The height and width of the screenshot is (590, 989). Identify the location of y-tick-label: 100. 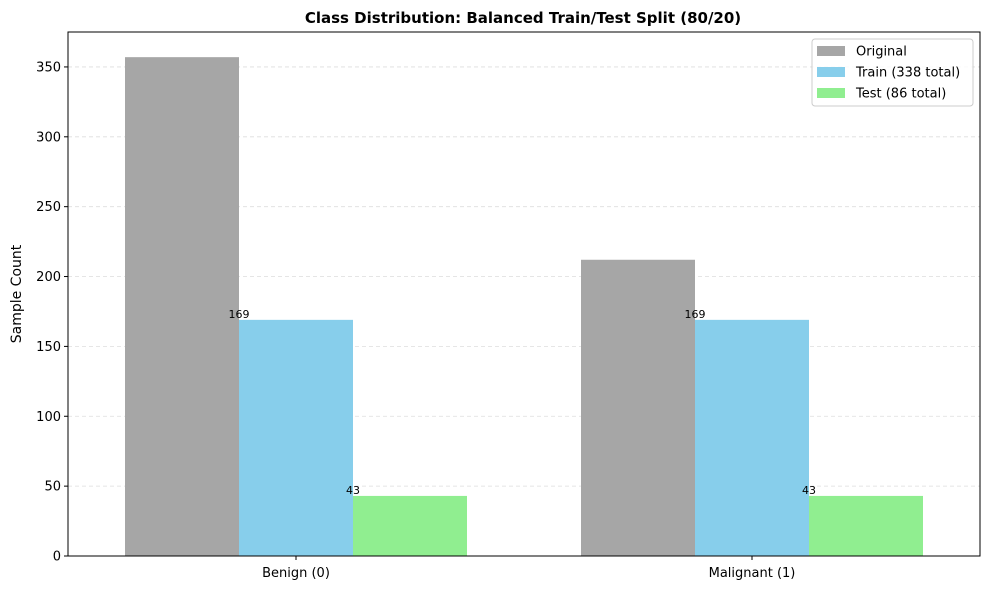
(48, 417).